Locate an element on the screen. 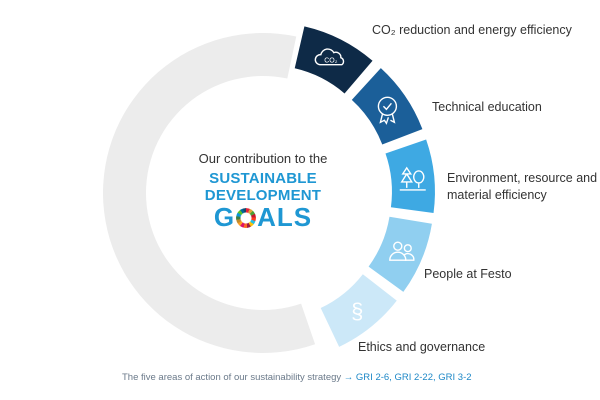  label-co2-reduction: CO₂ reduction and energy efficiency is located at coordinates (472, 30).